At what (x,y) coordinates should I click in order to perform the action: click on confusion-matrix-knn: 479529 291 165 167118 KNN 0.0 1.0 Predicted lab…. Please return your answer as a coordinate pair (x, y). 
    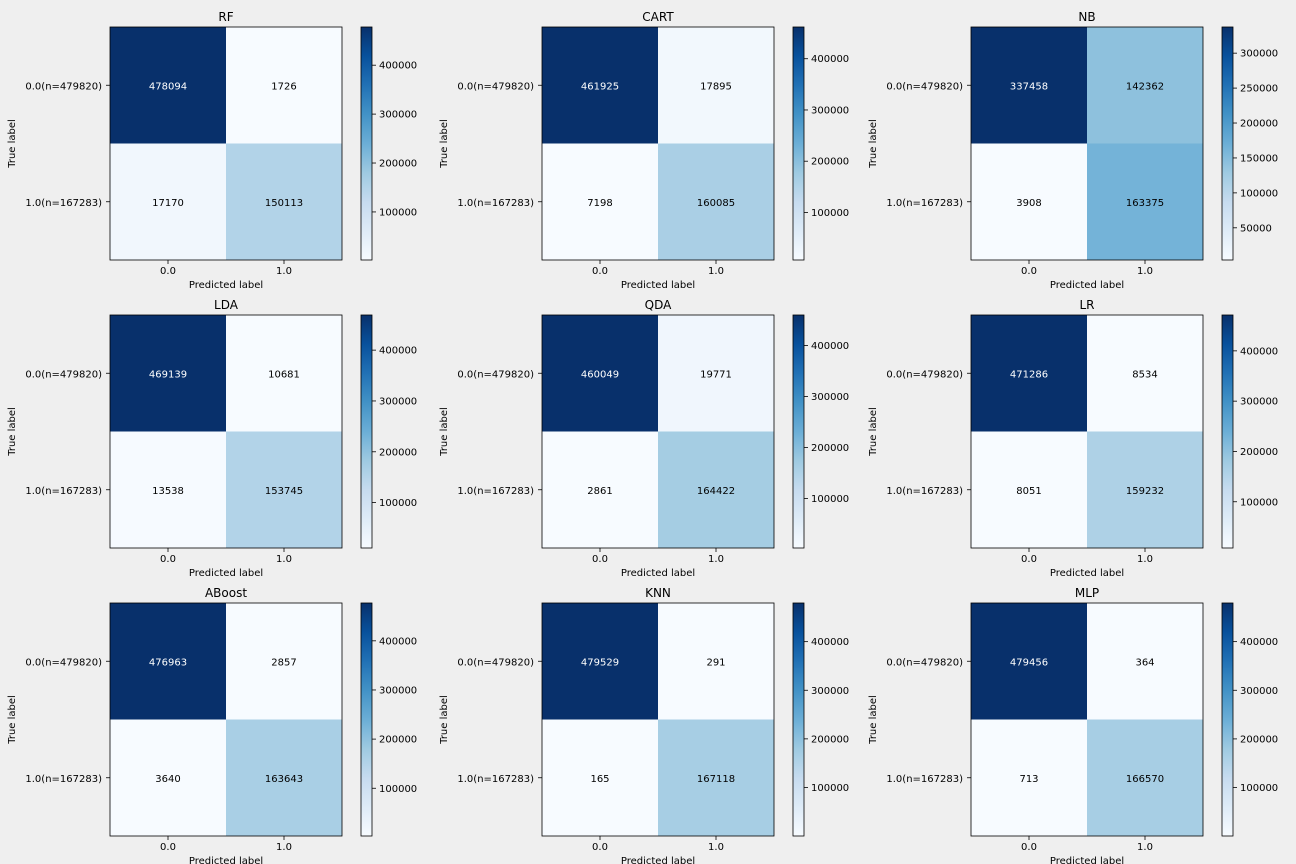
    Looking at the image, I should click on (644, 725).